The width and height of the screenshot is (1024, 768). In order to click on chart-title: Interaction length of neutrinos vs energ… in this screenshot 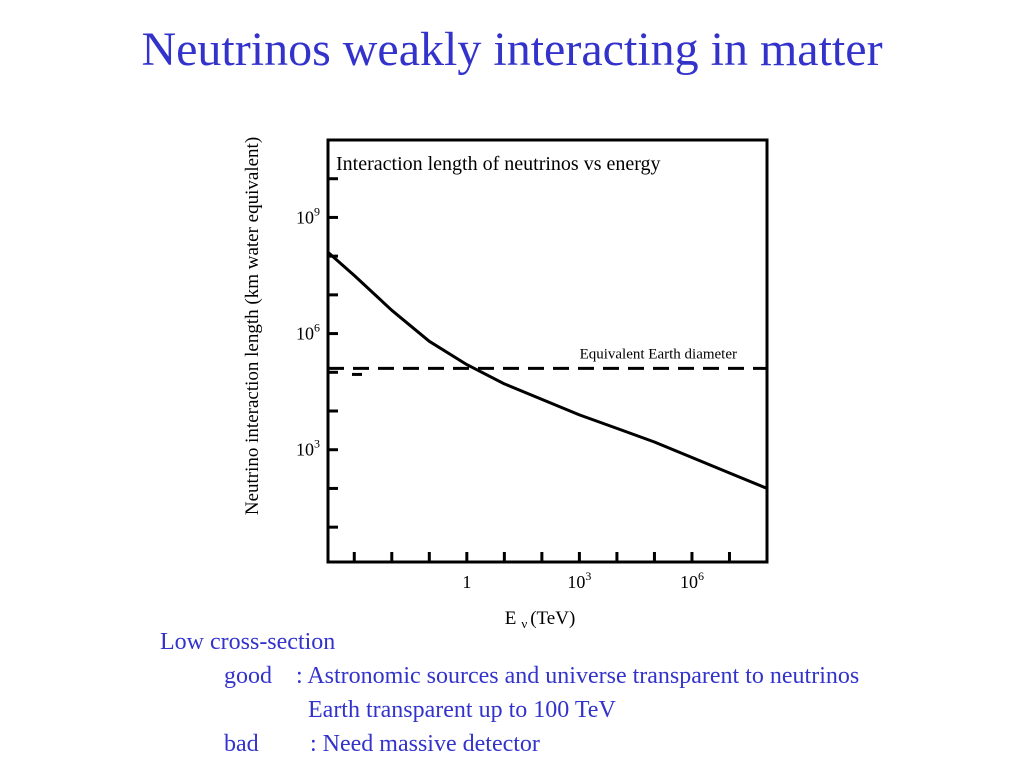, I will do `click(498, 164)`.